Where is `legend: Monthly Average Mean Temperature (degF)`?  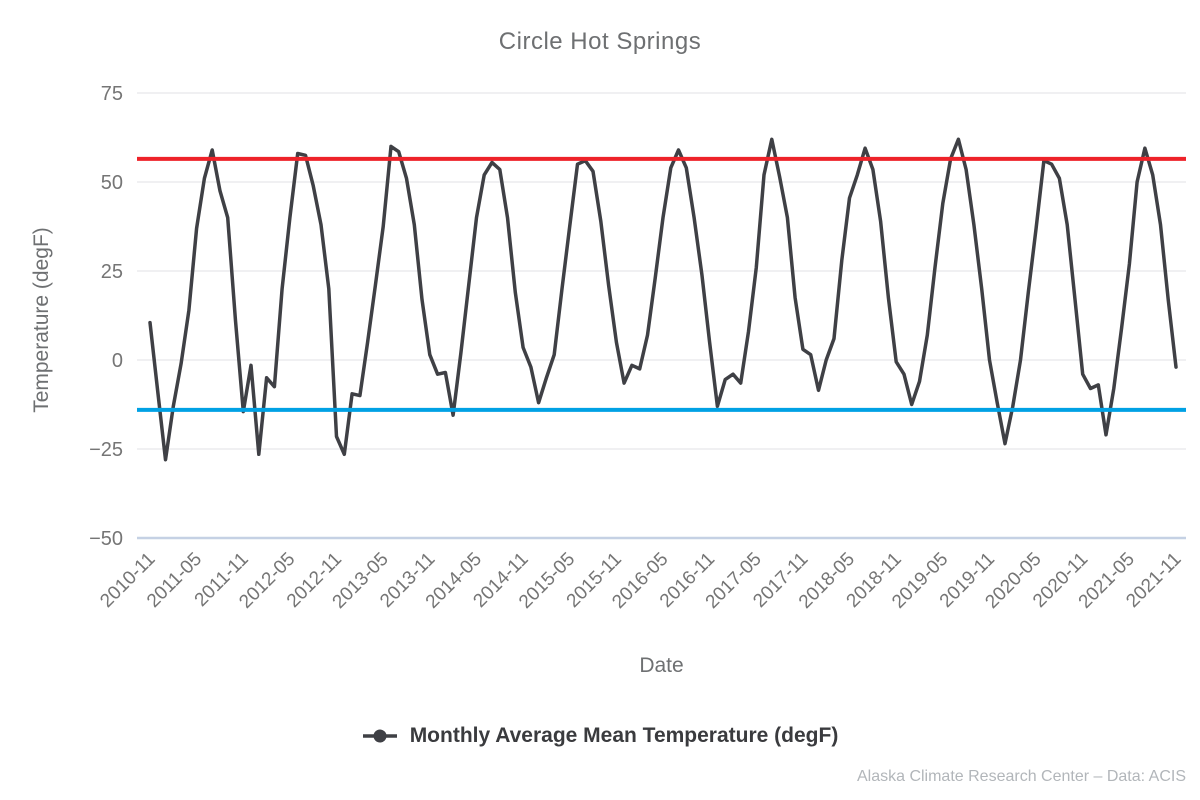
legend: Monthly Average Mean Temperature (degF) is located at coordinates (600, 736).